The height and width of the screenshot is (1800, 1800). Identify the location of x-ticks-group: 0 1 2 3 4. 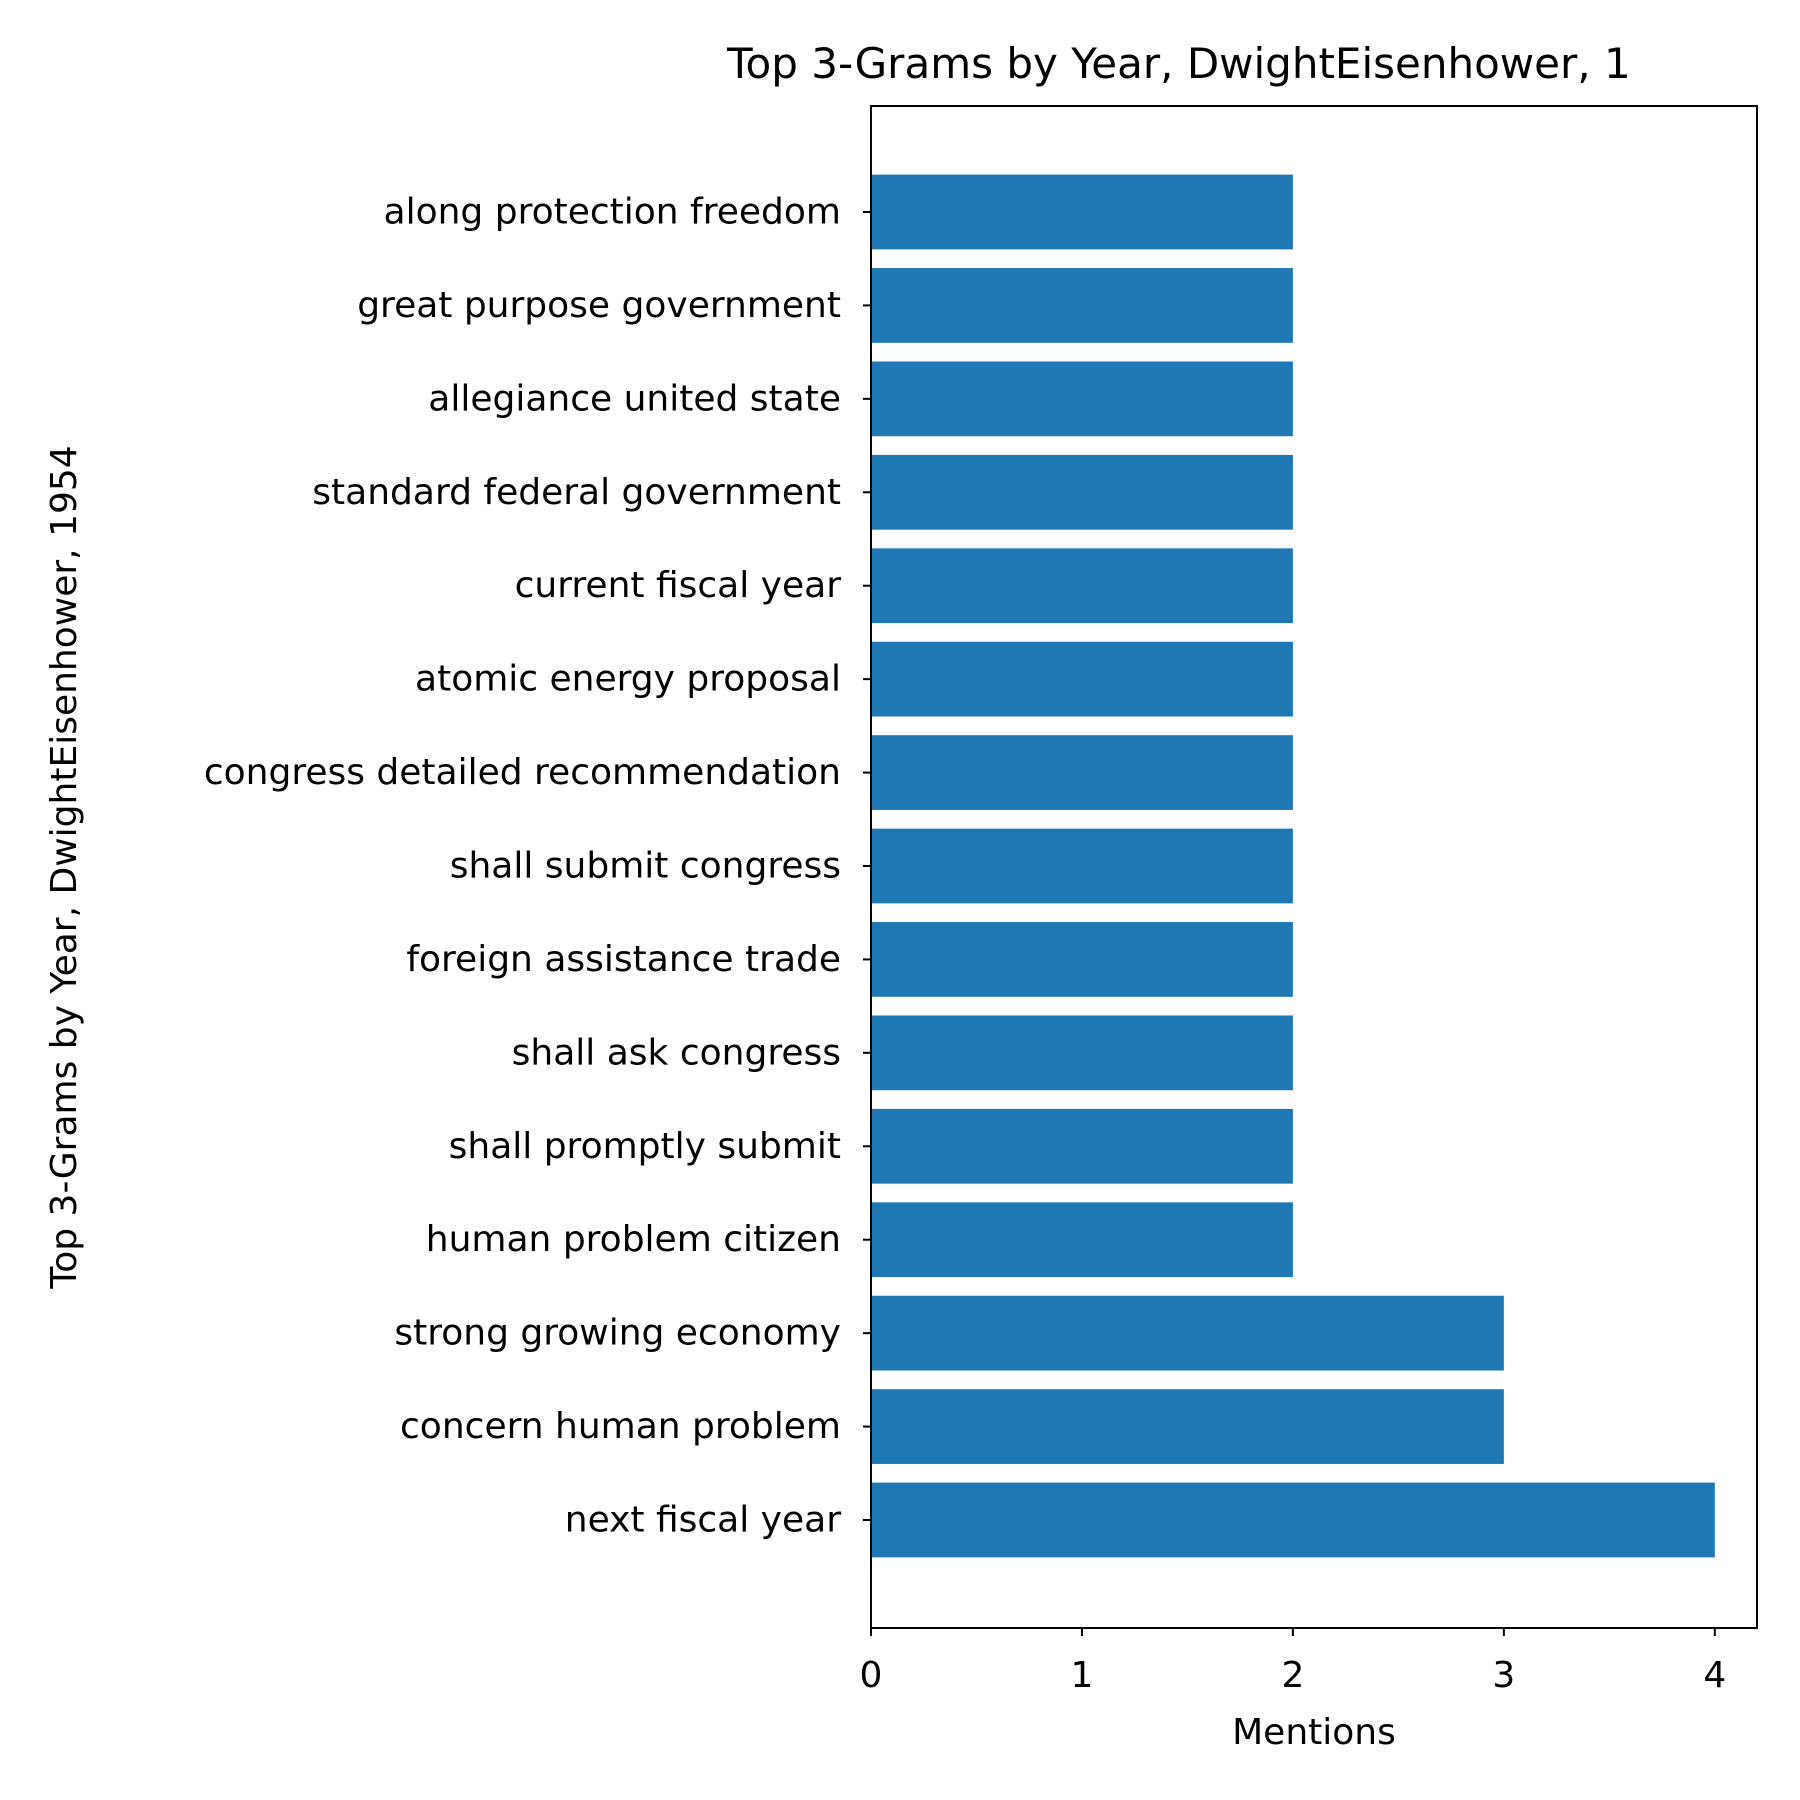
(1293, 1662).